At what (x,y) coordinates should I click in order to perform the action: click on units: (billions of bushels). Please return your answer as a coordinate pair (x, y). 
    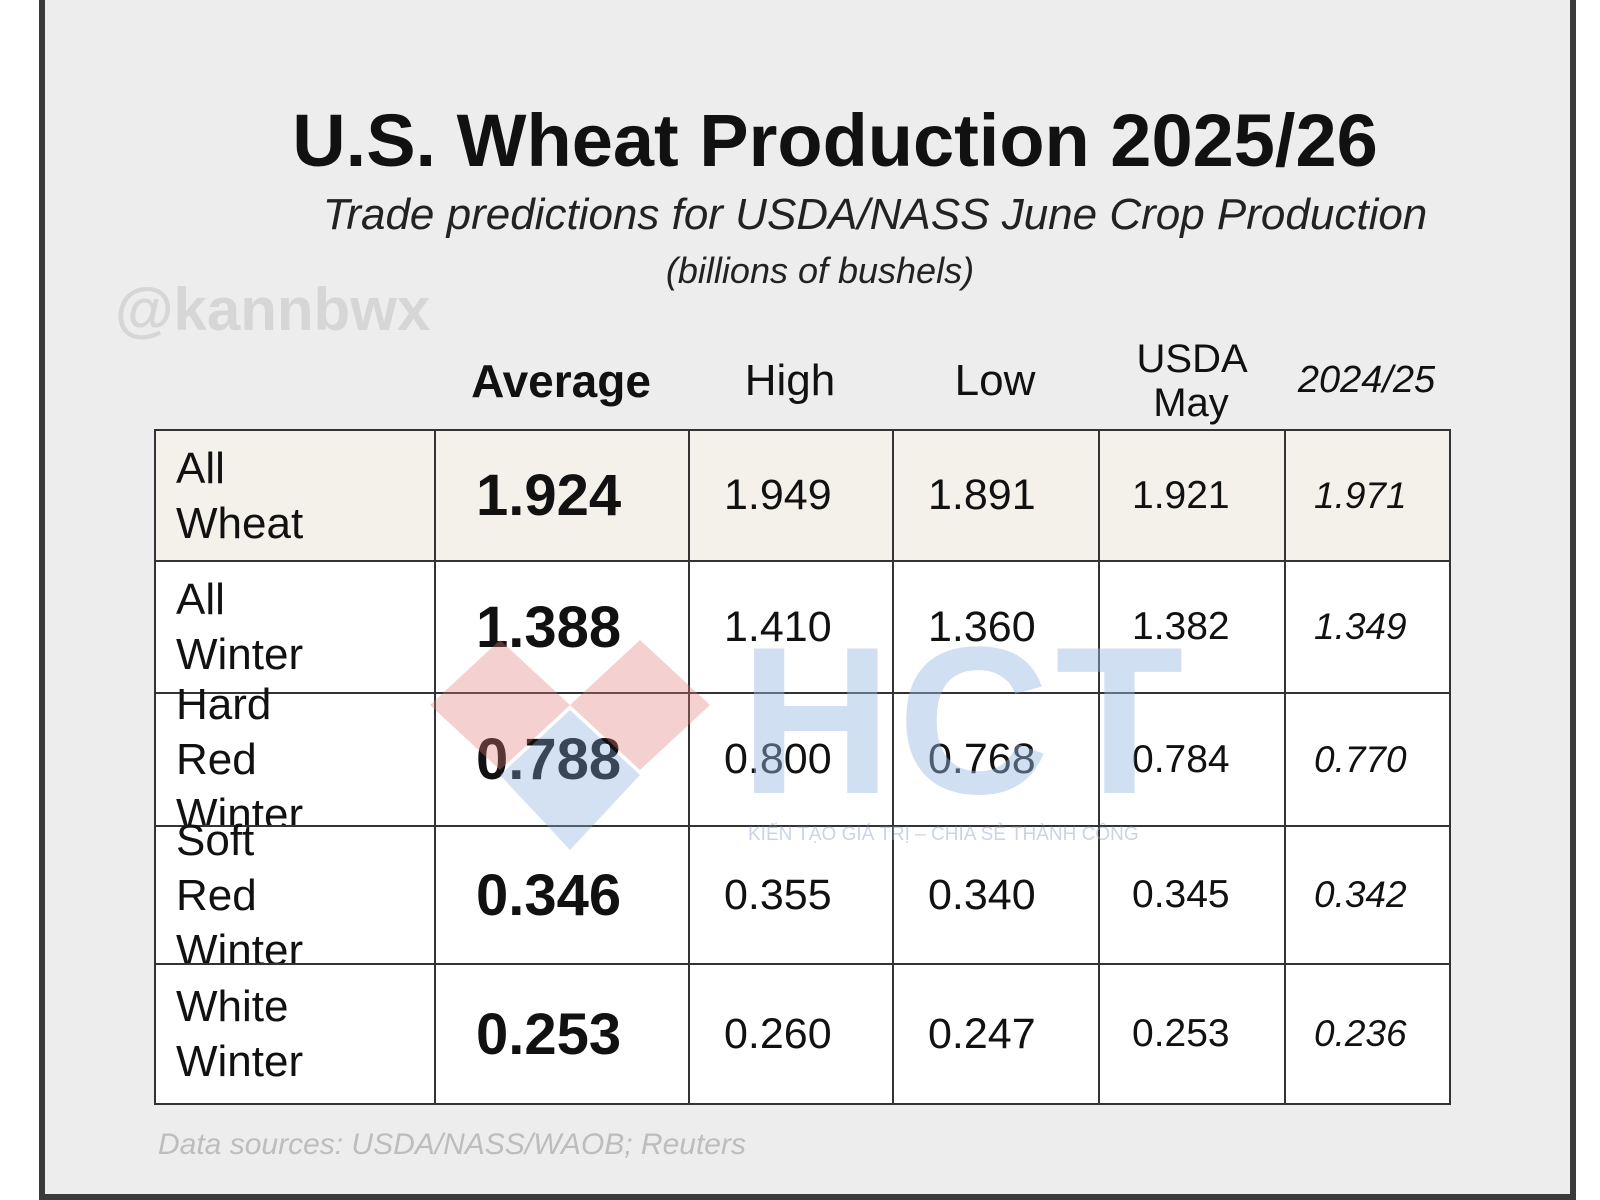
    Looking at the image, I should click on (820, 270).